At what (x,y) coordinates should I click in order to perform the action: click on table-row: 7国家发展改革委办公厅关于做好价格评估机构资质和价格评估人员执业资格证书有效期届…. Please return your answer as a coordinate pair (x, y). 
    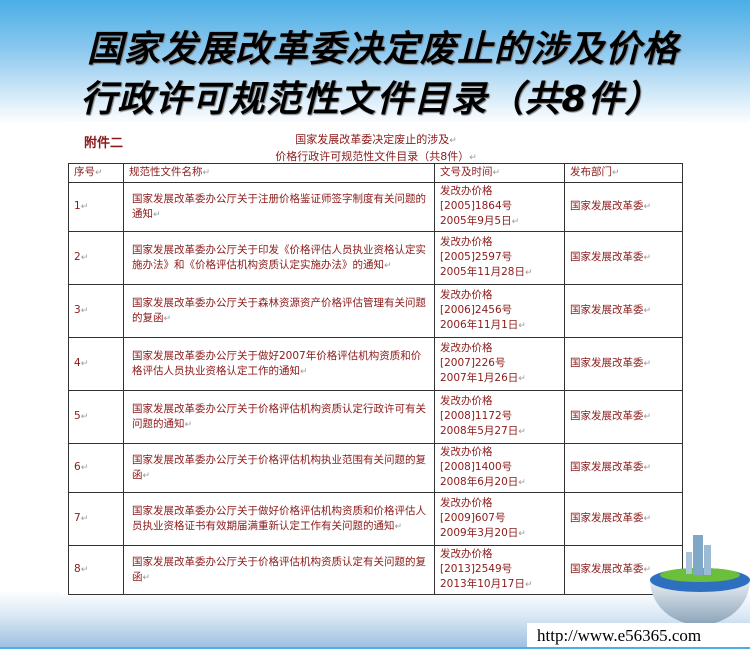
    Looking at the image, I should click on (375, 519).